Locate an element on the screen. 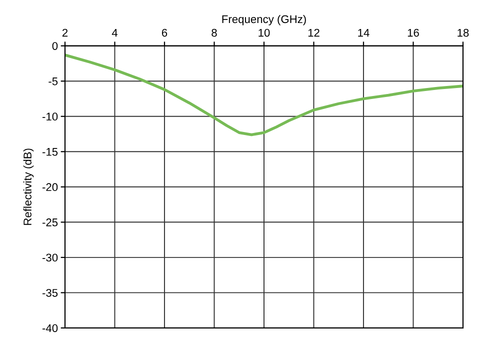  y-tick-label: -25 is located at coordinates (50, 222).